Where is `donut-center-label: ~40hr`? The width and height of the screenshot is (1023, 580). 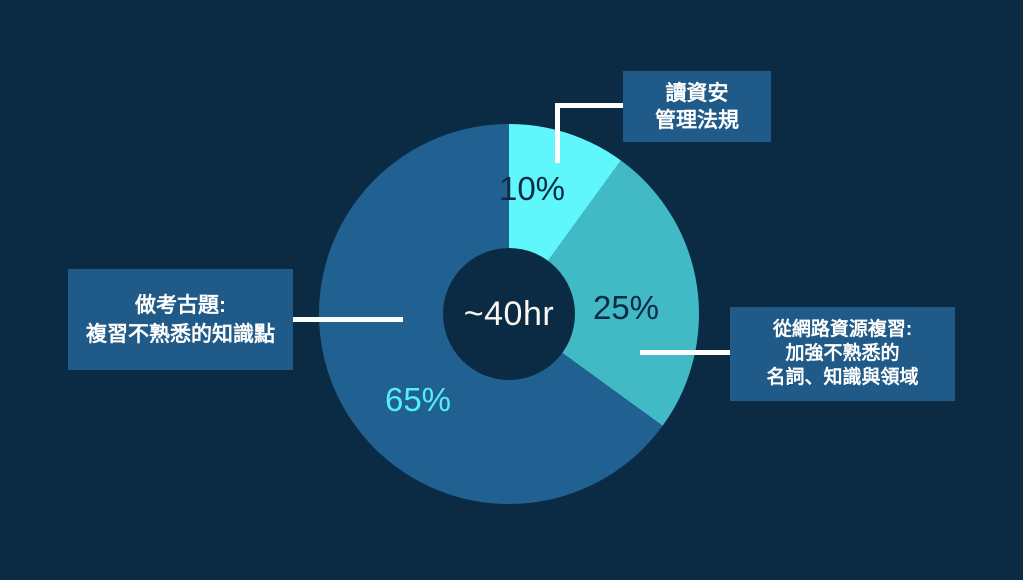 donut-center-label: ~40hr is located at coordinates (509, 313).